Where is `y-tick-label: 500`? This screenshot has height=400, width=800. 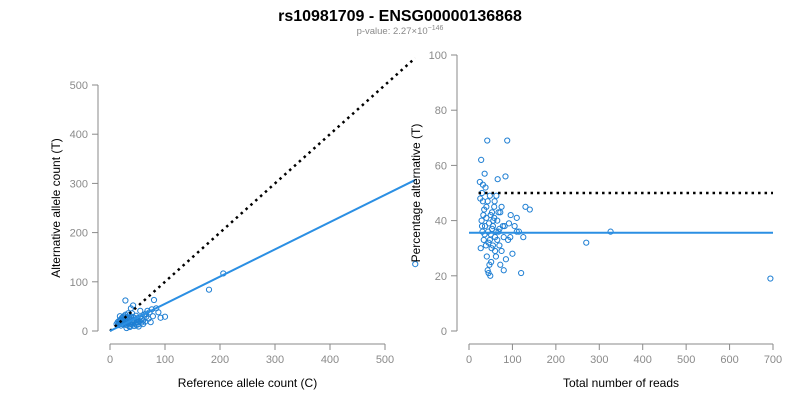 y-tick-label: 500 is located at coordinates (79, 86).